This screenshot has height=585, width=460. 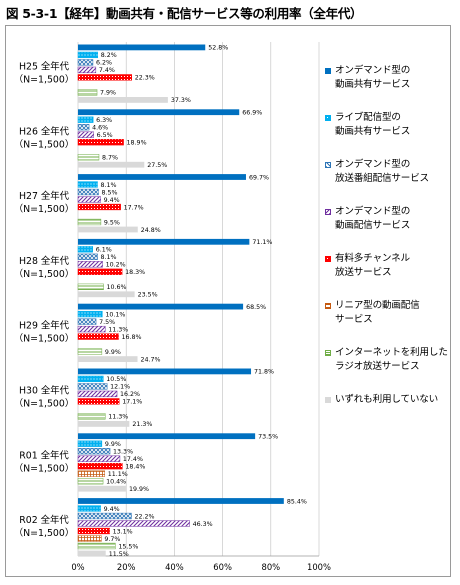 I want to click on legend-label: 有料多チャンネル 放送サービス, so click(x=372, y=265).